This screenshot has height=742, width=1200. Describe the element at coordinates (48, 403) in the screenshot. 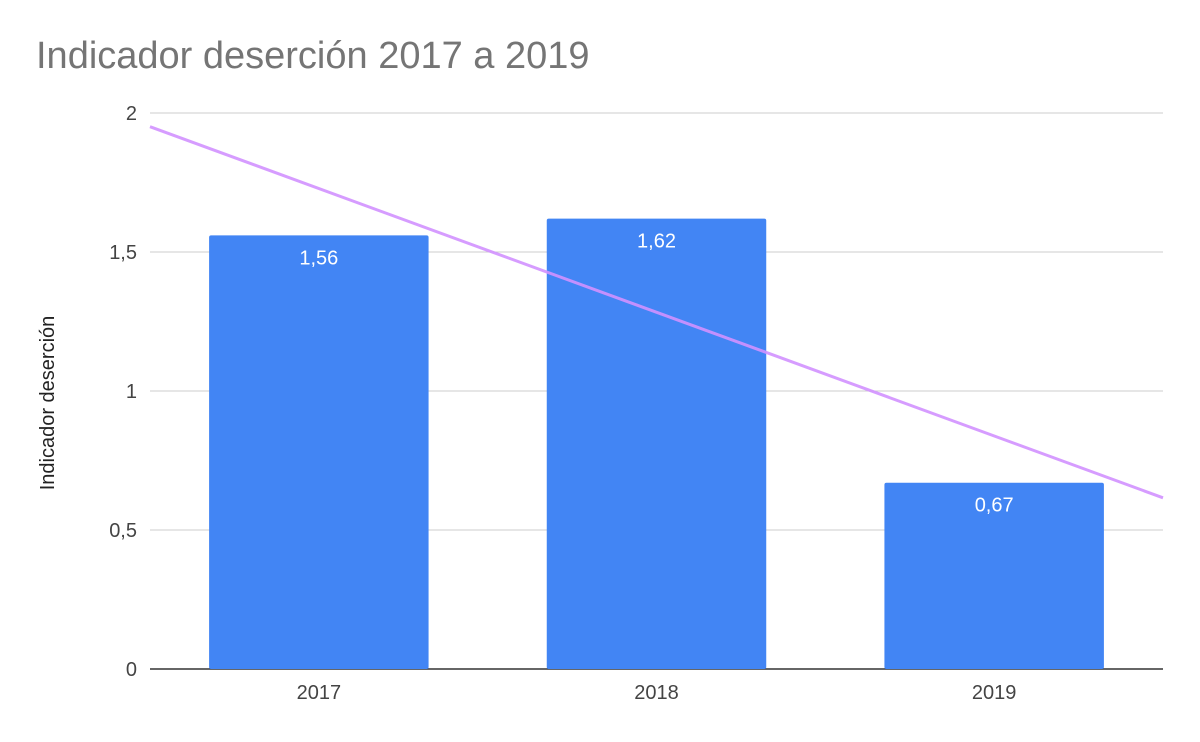

I see `y-axis-title: Indicador deserción` at that location.